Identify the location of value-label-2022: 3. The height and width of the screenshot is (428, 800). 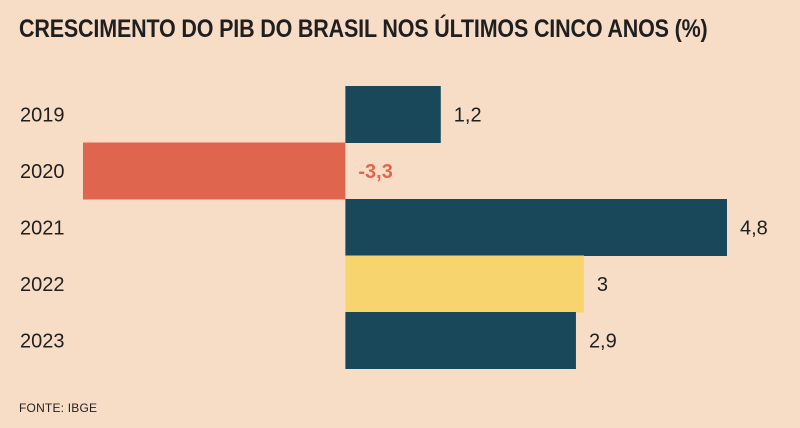
(602, 285).